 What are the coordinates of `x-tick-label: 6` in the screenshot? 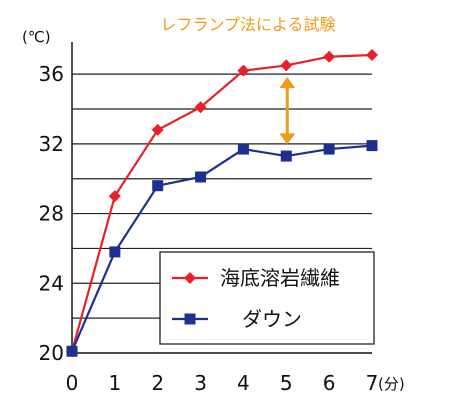 It's located at (329, 383).